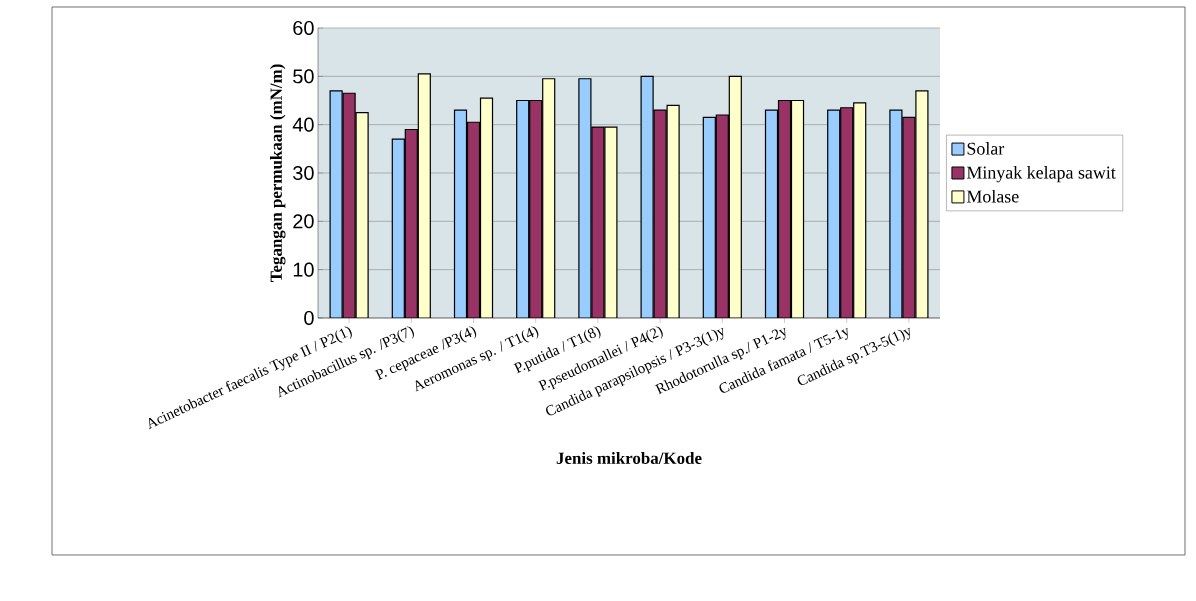 This screenshot has height=601, width=1196. Describe the element at coordinates (303, 269) in the screenshot. I see `y-tick-label: 10` at that location.